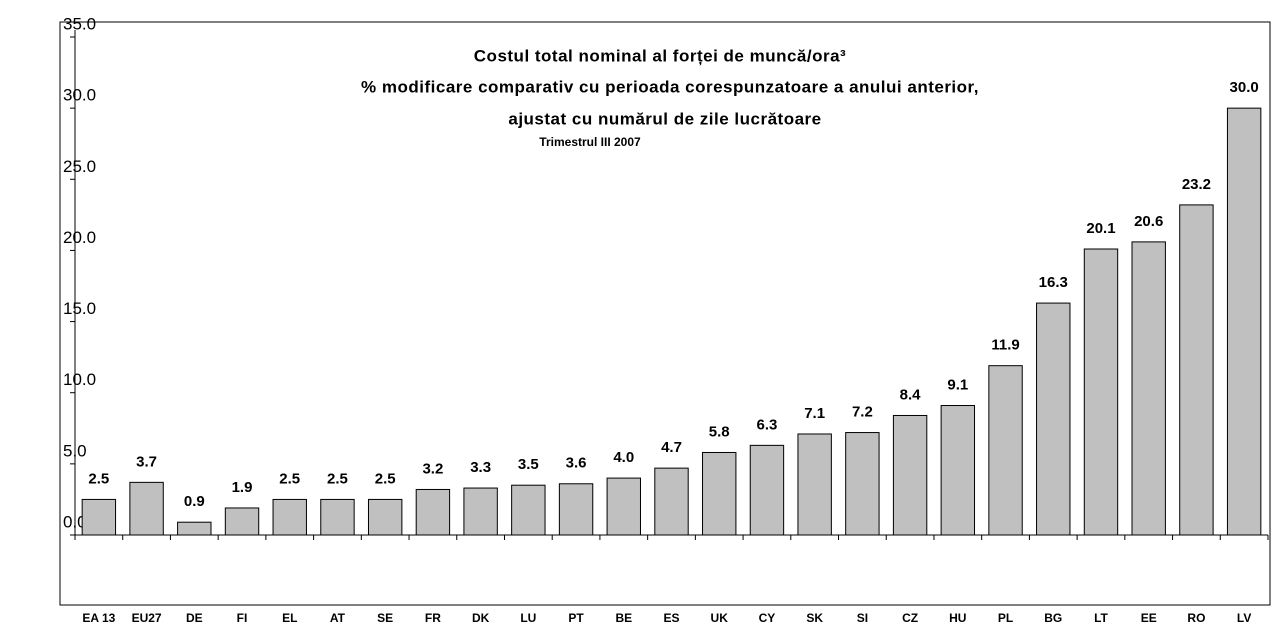 The image size is (1276, 626). I want to click on data-label: 23.2, so click(1196, 184).